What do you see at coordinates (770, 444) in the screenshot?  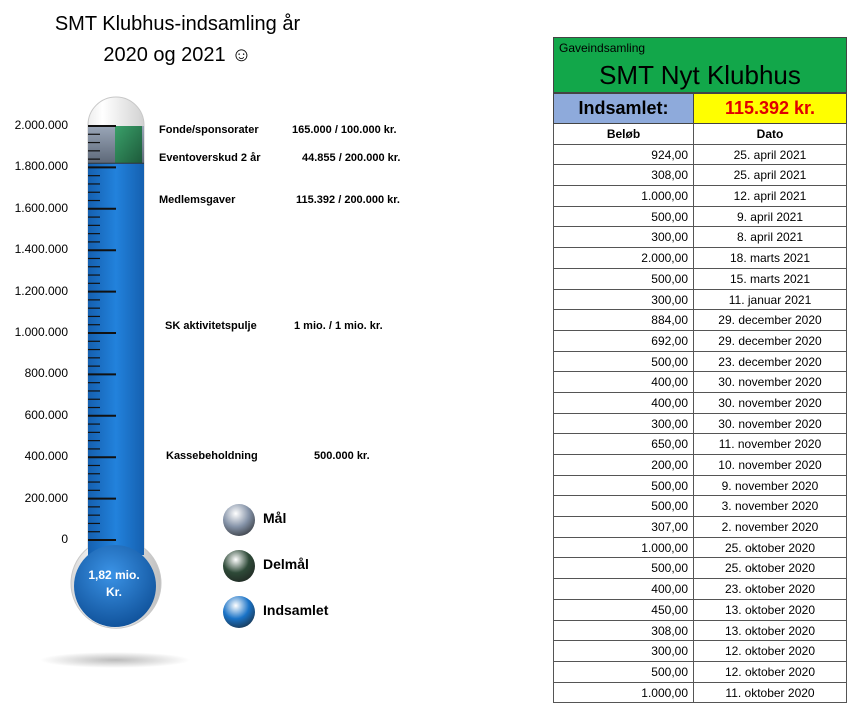 I see `date-cell: 11. november 2020` at bounding box center [770, 444].